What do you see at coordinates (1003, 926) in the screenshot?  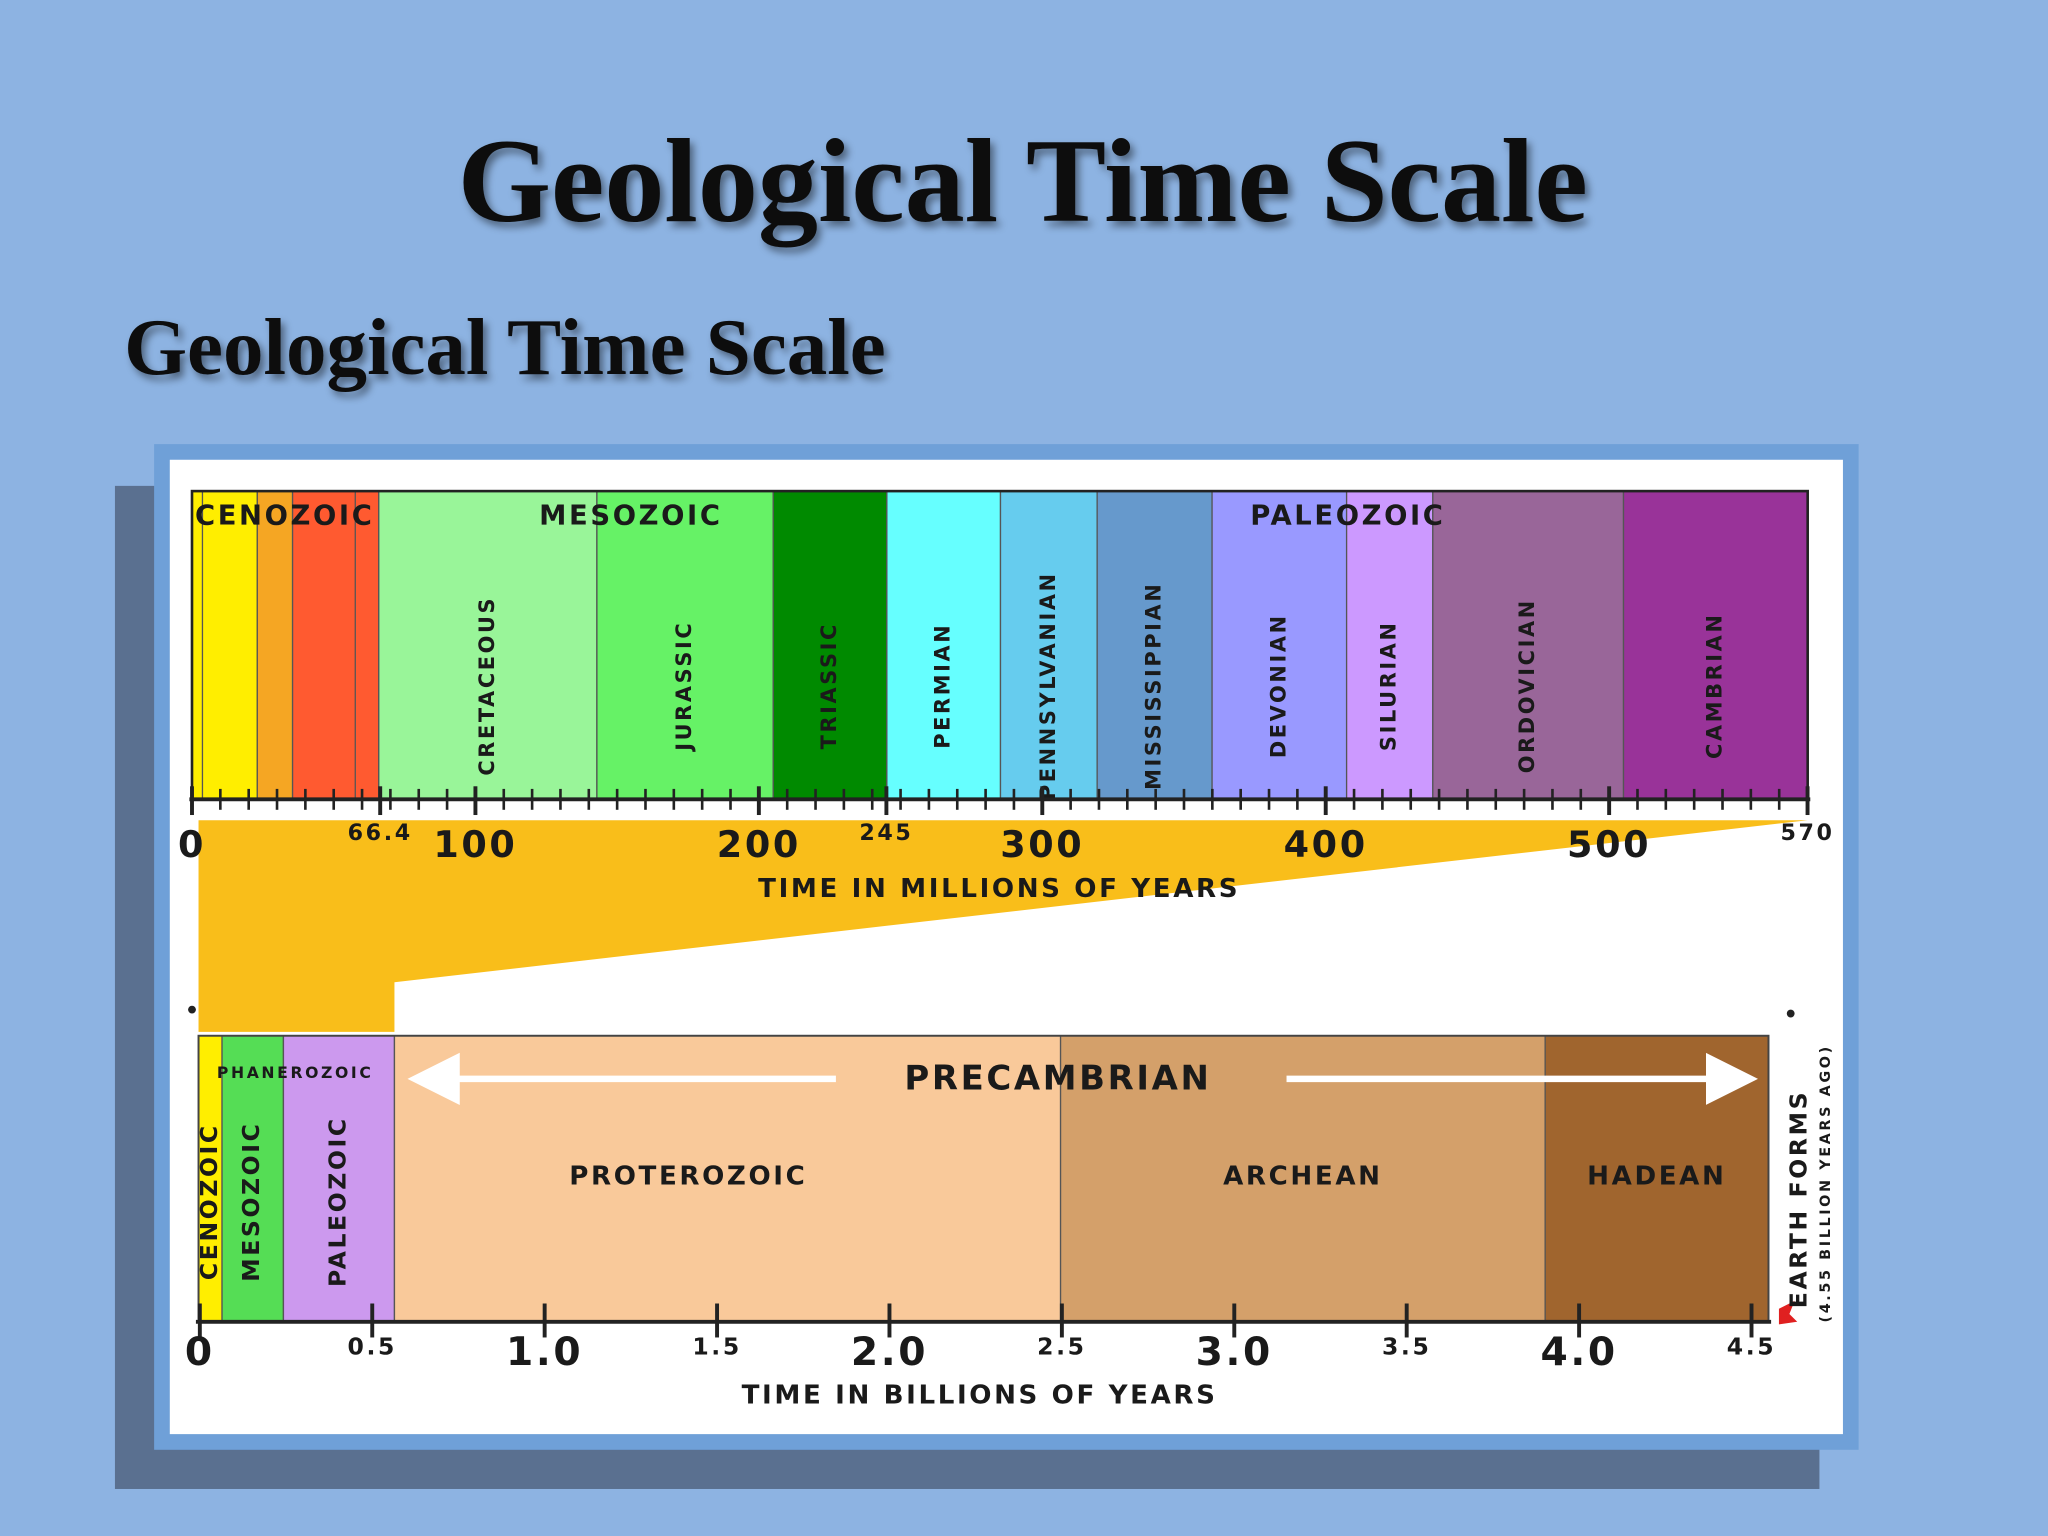 I see `scale-wedge` at bounding box center [1003, 926].